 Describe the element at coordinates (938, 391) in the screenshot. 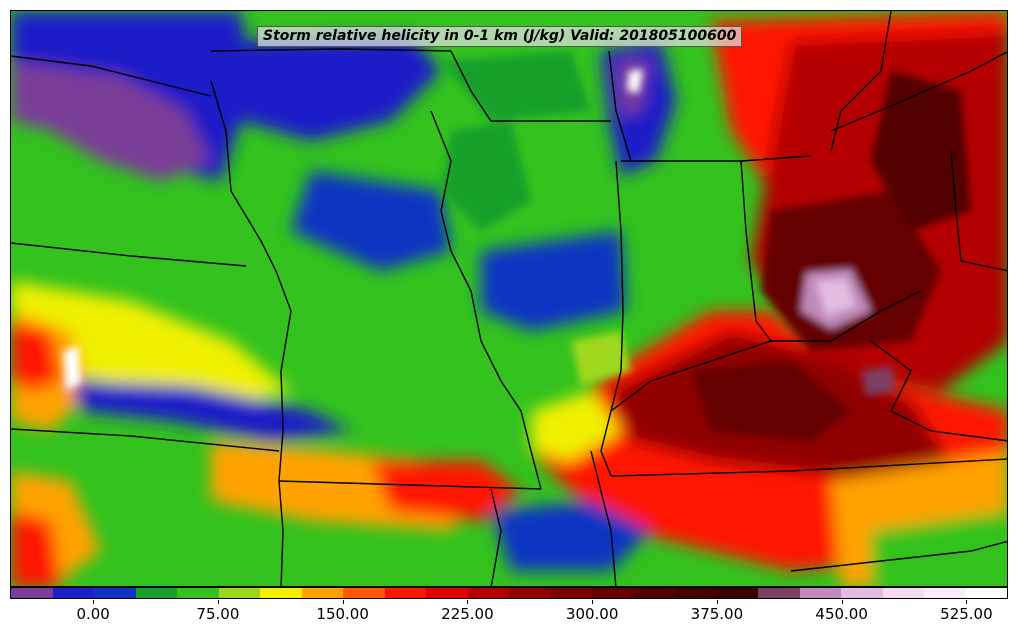

I see `east-loop` at that location.